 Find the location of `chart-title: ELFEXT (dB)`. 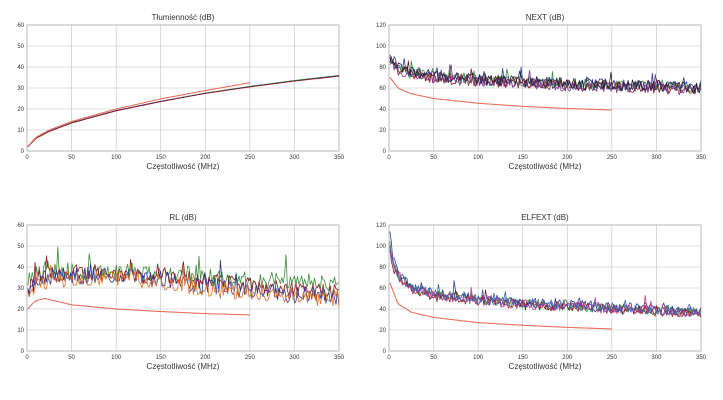

chart-title: ELFEXT (dB) is located at coordinates (545, 217).